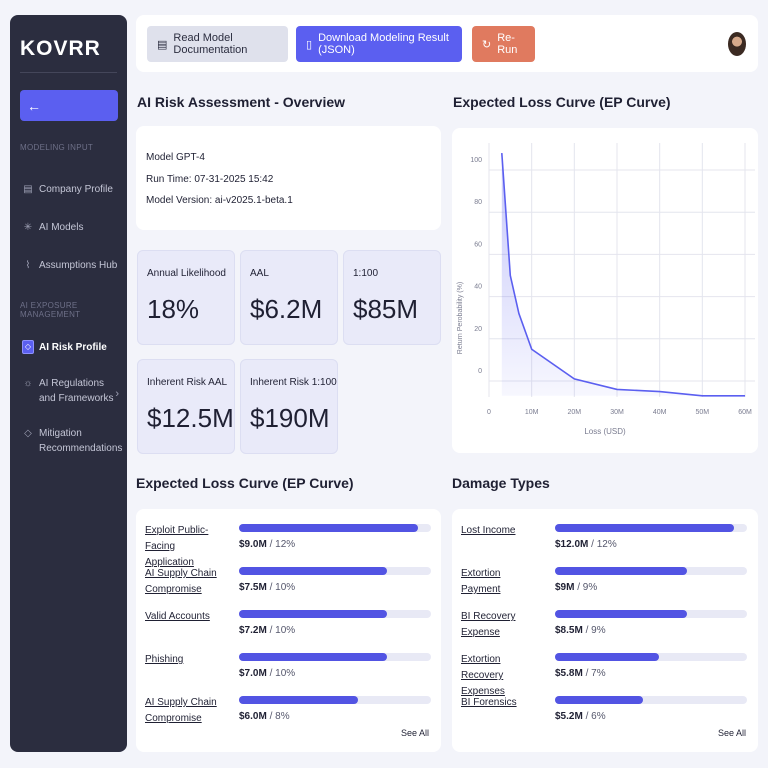 This screenshot has height=768, width=768. Describe the element at coordinates (173, 309) in the screenshot. I see `metric-value: 18%` at that location.